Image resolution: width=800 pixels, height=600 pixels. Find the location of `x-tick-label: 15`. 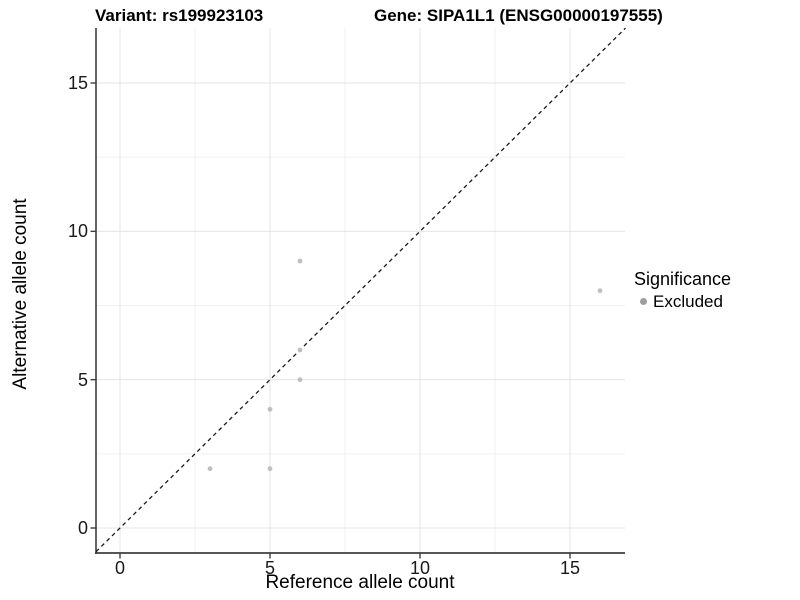

x-tick-label: 15 is located at coordinates (570, 568).